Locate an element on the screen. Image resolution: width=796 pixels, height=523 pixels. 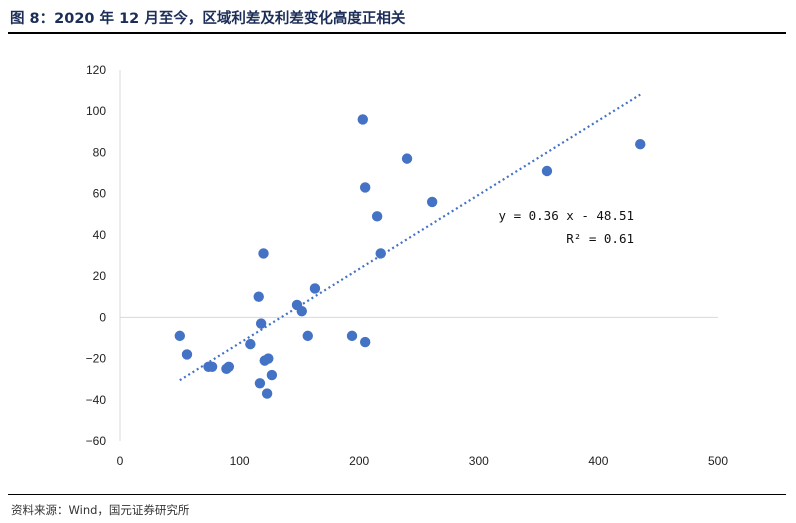
x-tick-label: 500 is located at coordinates (718, 461).